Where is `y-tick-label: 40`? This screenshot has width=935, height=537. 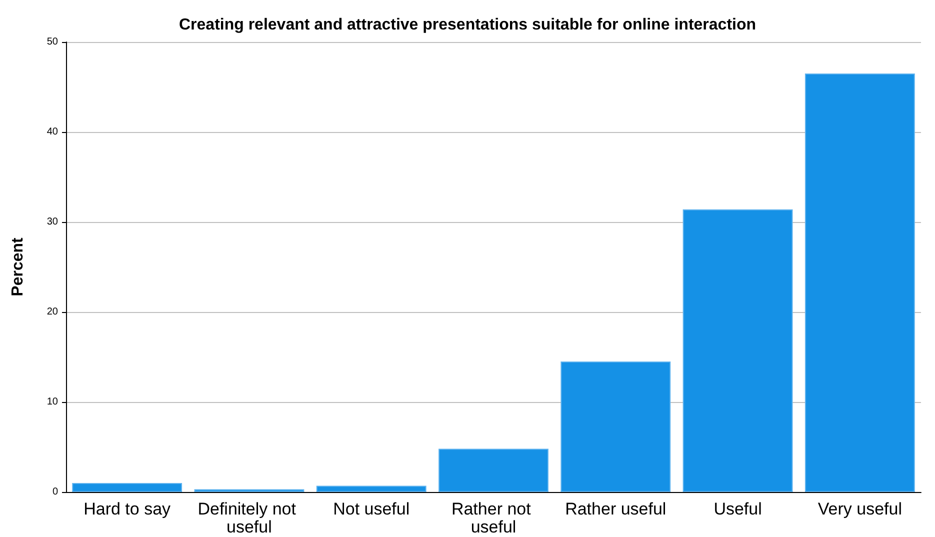
y-tick-label: 40 is located at coordinates (52, 132).